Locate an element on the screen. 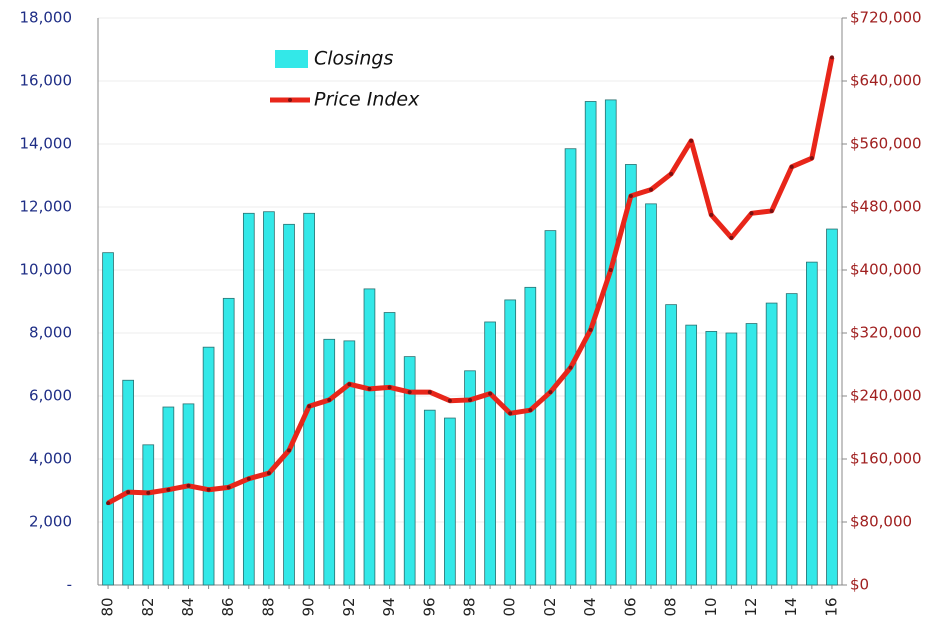 This screenshot has width=942, height=627. x-tick-label: 84 is located at coordinates (188, 606).